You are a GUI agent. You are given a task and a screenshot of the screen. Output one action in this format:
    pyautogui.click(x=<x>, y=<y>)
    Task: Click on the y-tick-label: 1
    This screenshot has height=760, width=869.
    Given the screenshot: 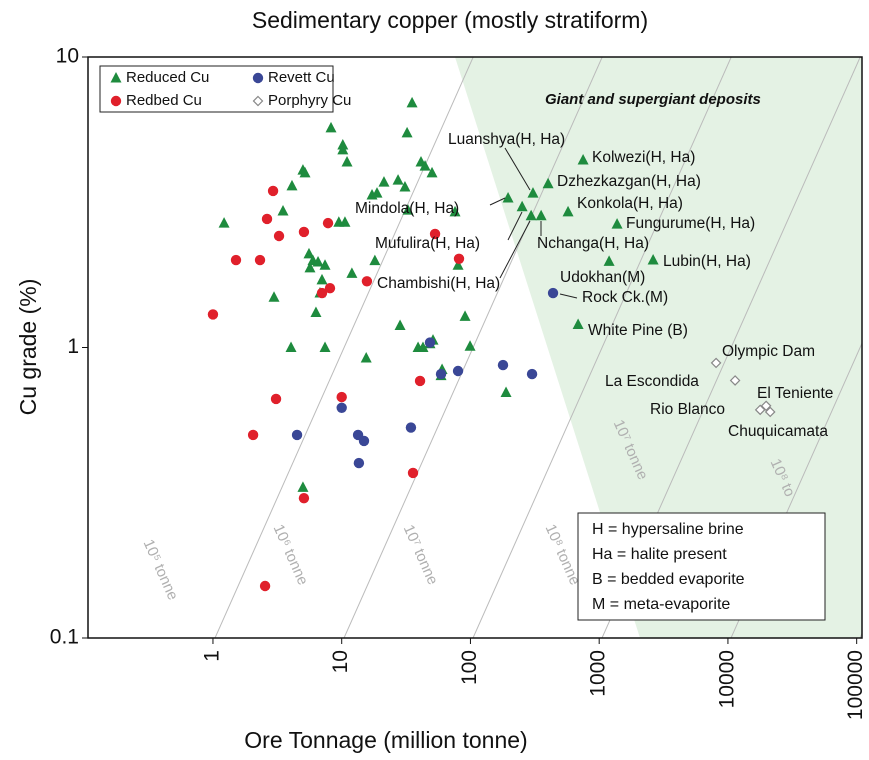 What is the action you would take?
    pyautogui.click(x=73, y=346)
    